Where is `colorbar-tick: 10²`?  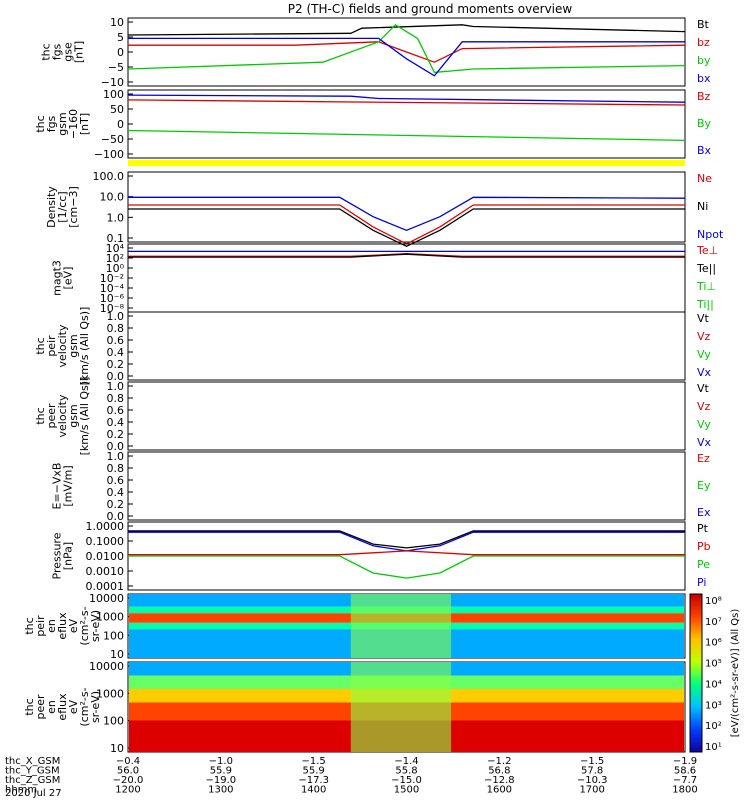
colorbar-tick: 10² is located at coordinates (713, 726).